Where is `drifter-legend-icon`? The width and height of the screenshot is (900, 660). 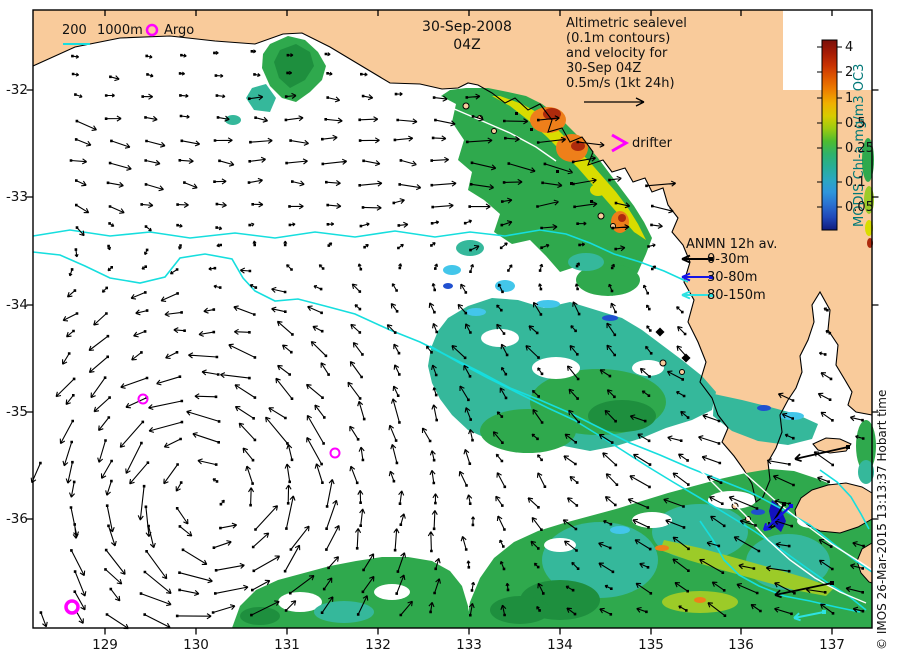 drifter-legend-icon is located at coordinates (620, 143).